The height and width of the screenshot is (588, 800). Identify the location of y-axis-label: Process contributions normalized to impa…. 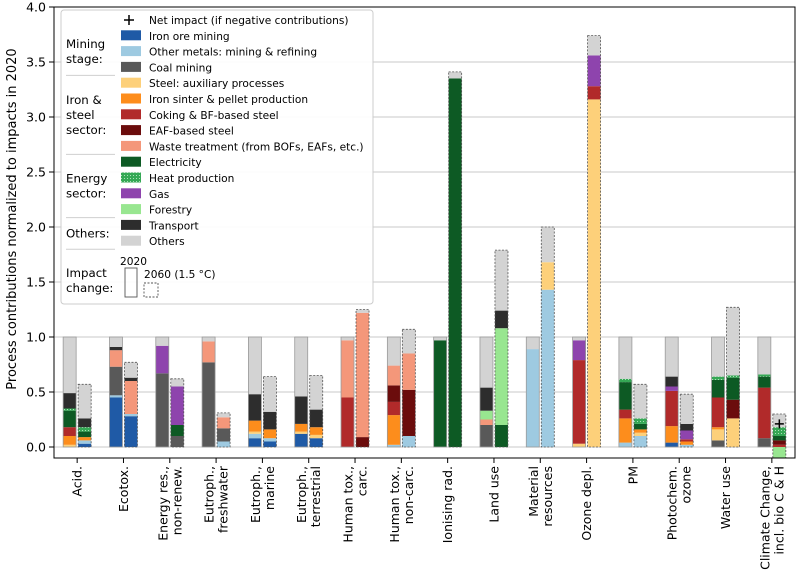
(12, 218).